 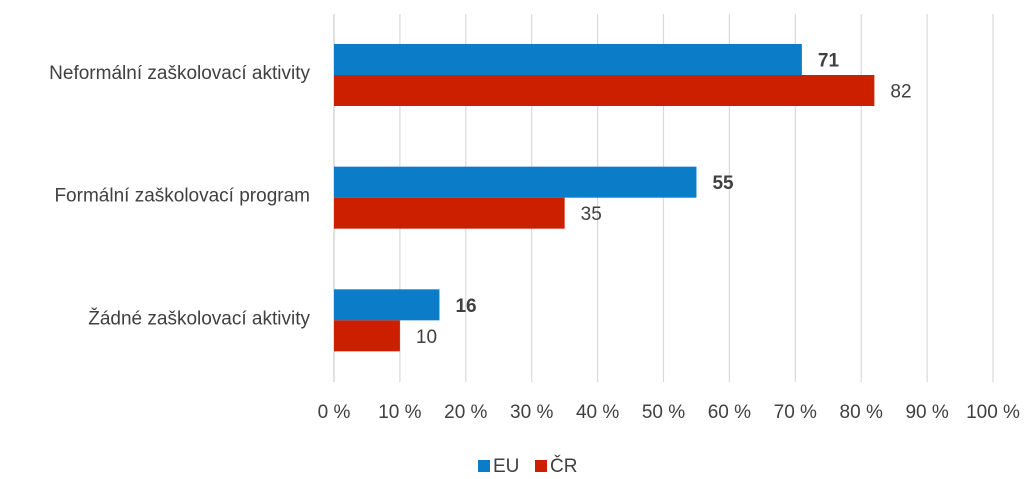 I want to click on x-tick-label: 40 %, so click(x=597, y=412).